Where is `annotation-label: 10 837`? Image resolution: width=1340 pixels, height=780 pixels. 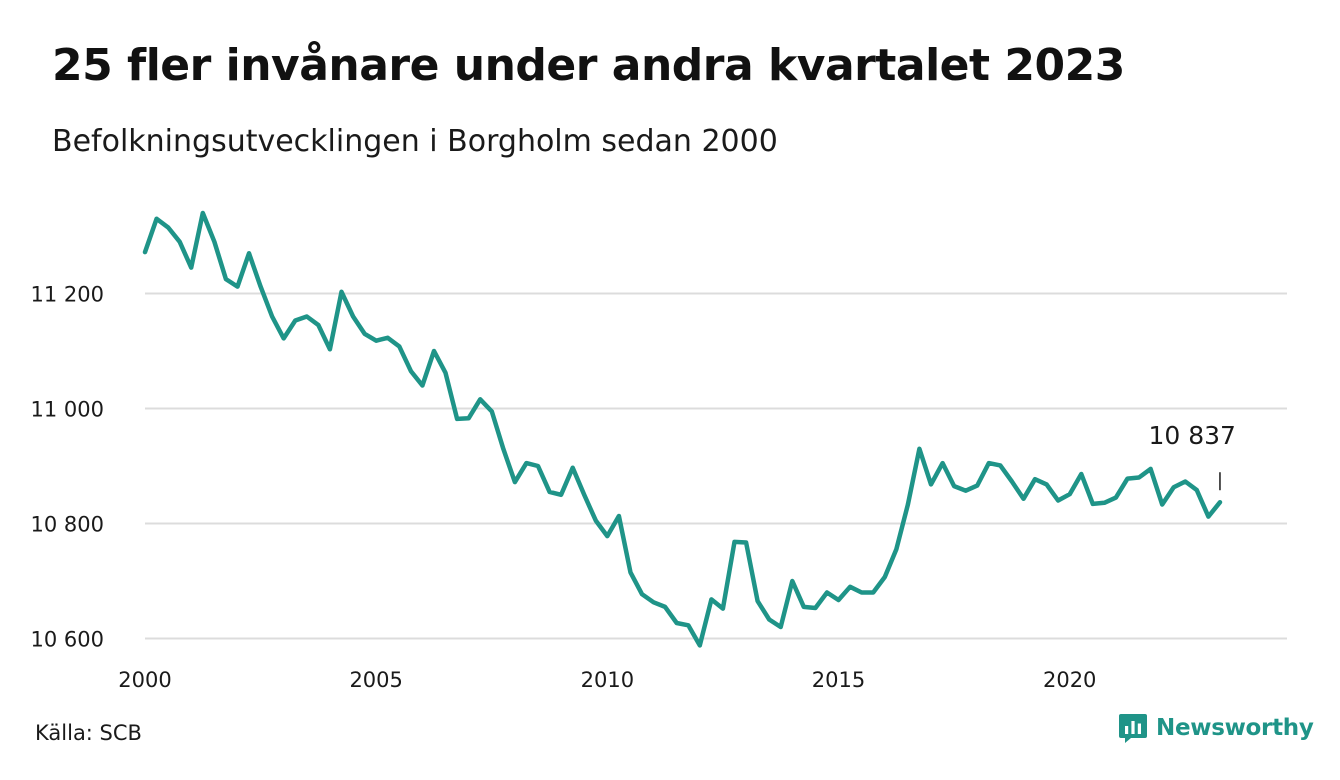 annotation-label: 10 837 is located at coordinates (1191, 435).